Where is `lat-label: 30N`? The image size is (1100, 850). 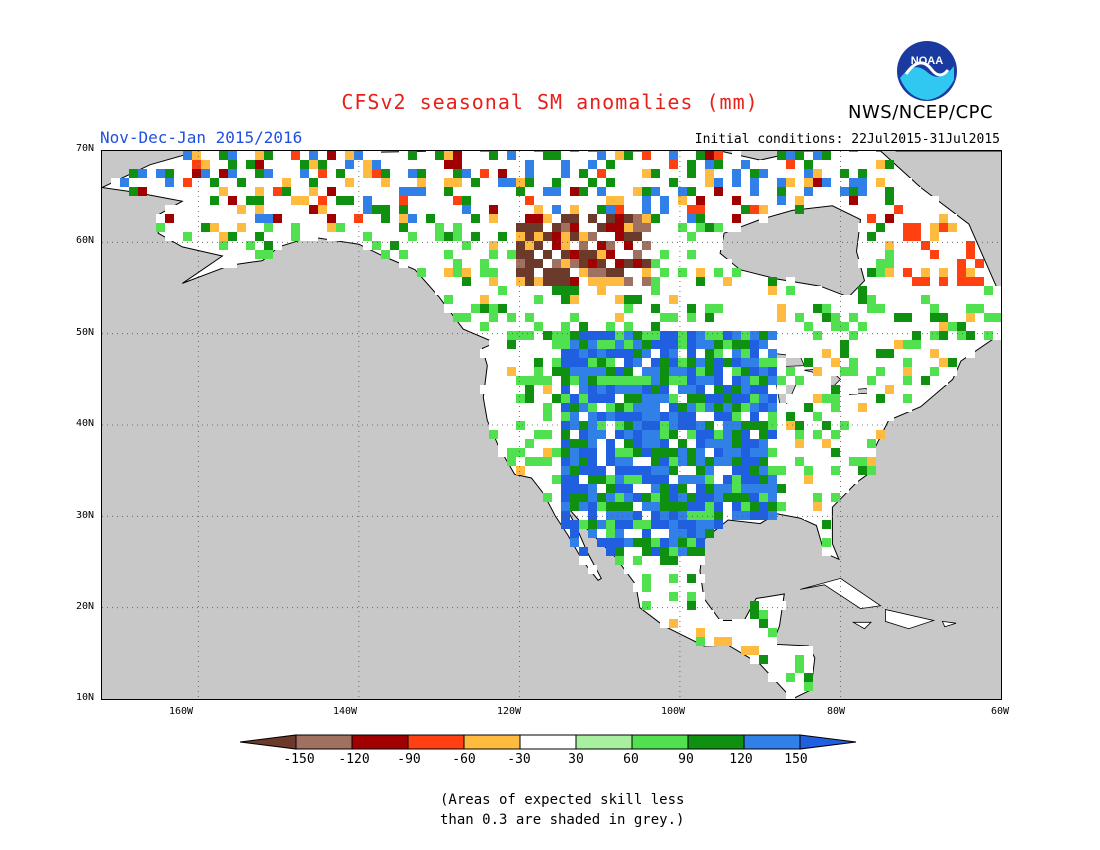
lat-label: 30N is located at coordinates (84, 515).